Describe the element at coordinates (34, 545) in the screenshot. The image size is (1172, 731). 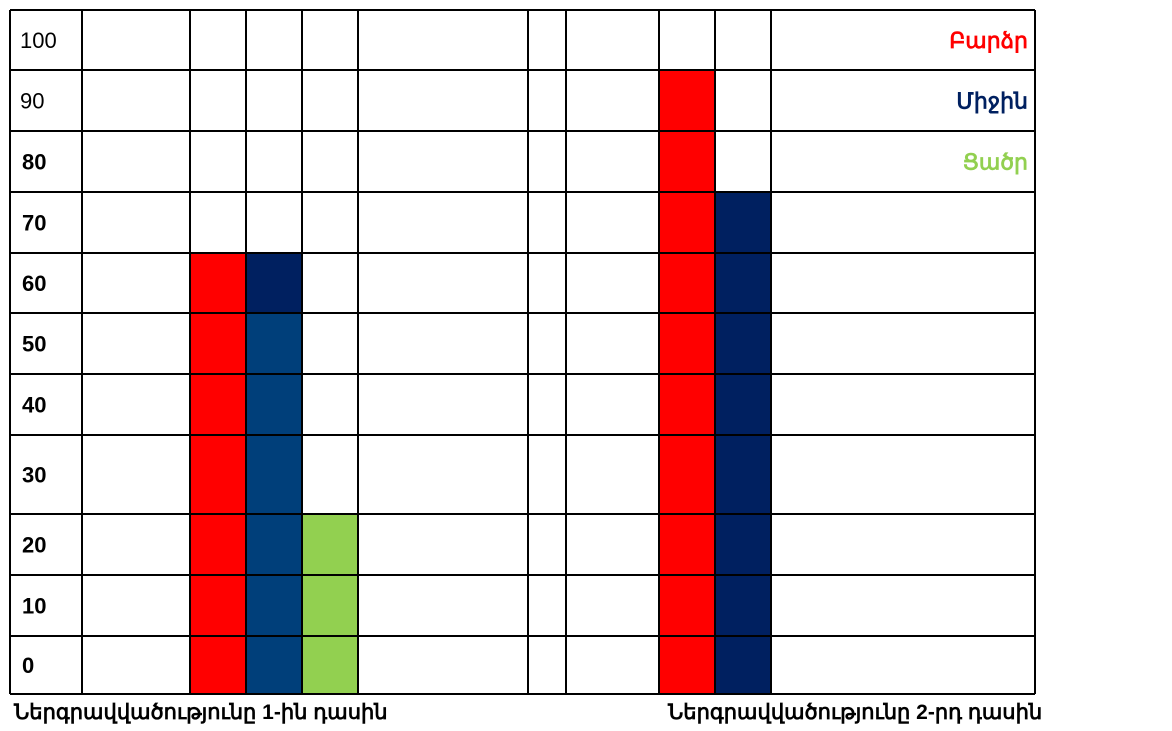
I see `y-tick-label: 20` at that location.